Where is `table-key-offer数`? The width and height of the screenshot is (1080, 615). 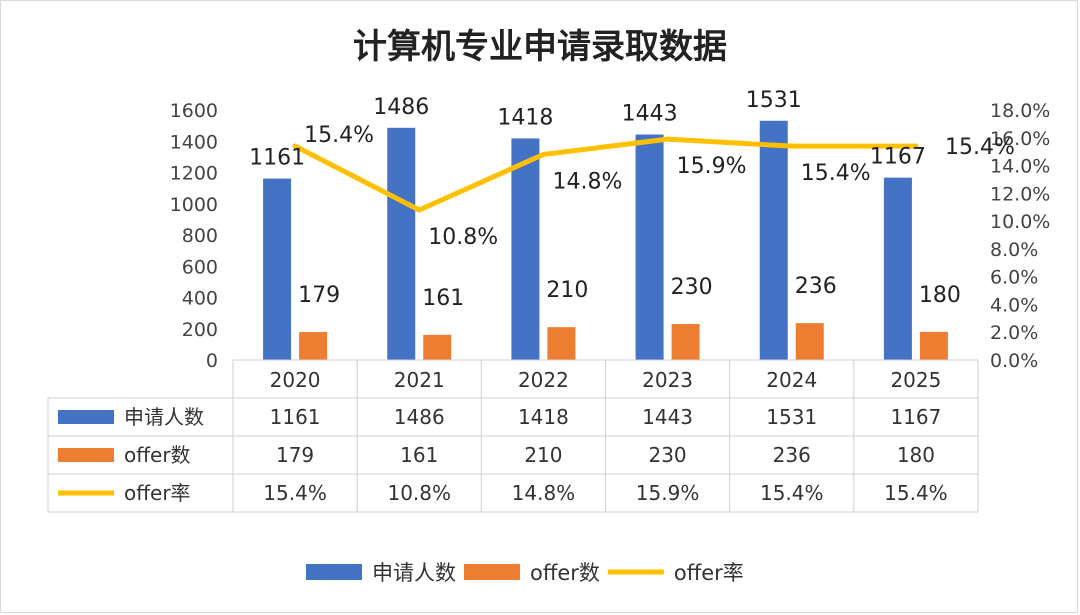 table-key-offer数 is located at coordinates (86, 455).